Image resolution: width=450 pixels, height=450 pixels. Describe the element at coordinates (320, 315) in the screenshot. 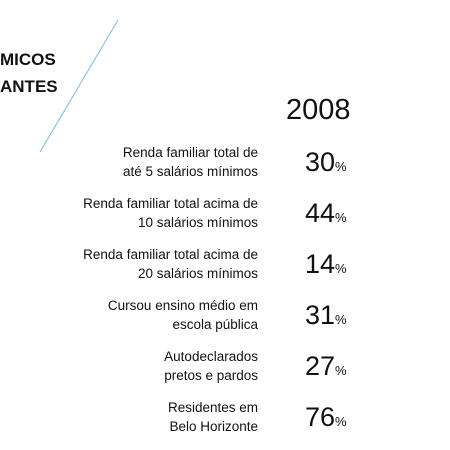

I see `value-number: 31` at that location.